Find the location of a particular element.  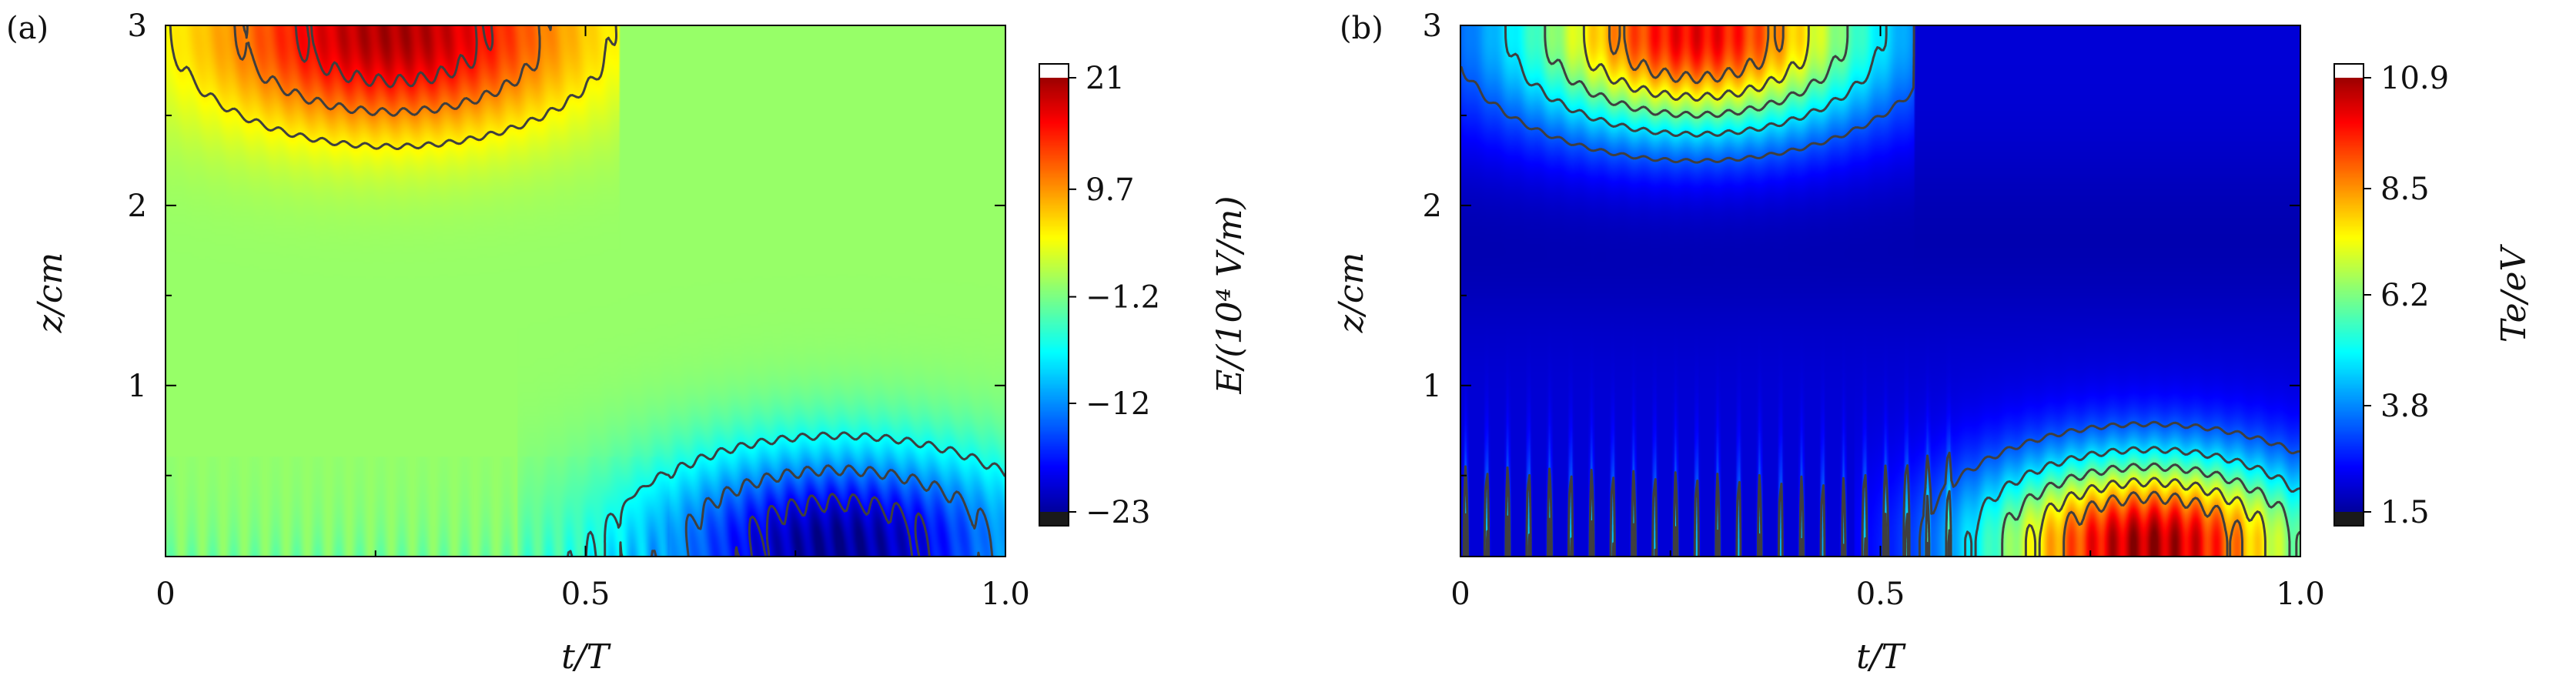

colorbar-a: 21 9.7 −1.2 −12 −23 is located at coordinates (1100, 295).